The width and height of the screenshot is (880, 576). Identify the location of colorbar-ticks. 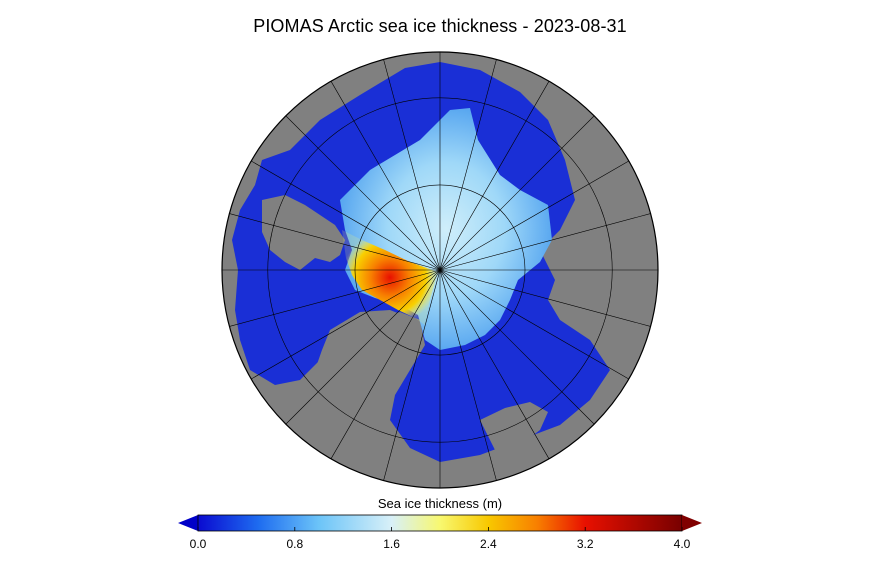
(440, 529).